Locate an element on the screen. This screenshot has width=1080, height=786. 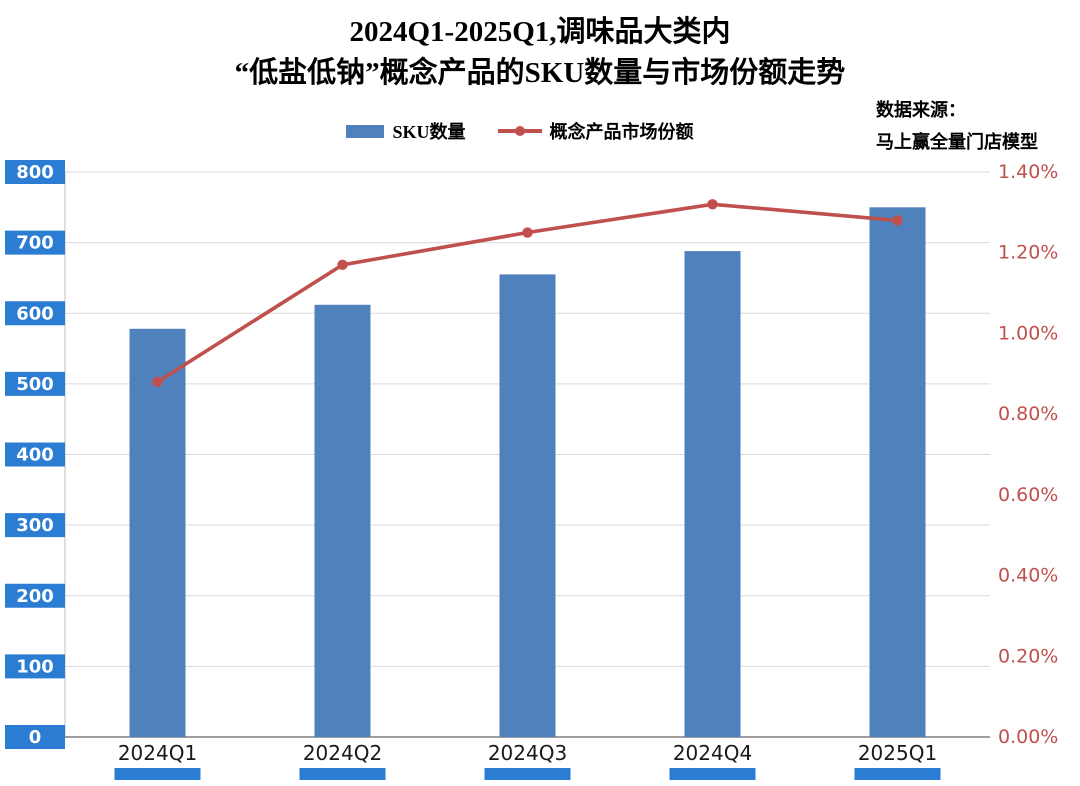
left-tick-label: 600 is located at coordinates (35, 313).